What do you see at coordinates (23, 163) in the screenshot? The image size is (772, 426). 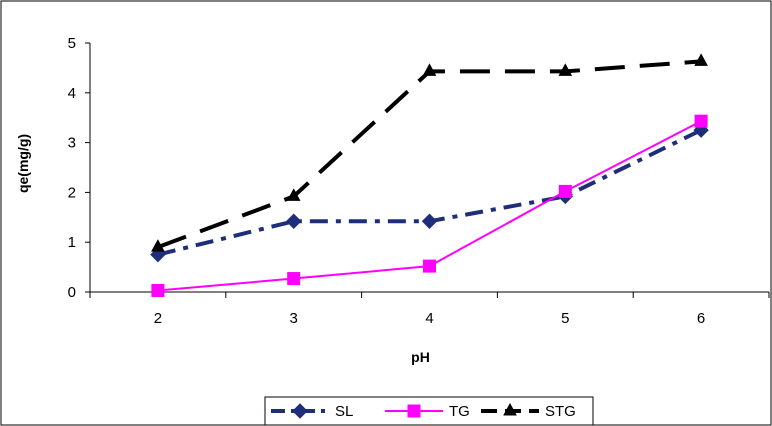 I see `y-axis-title: qe(mg/g)` at bounding box center [23, 163].